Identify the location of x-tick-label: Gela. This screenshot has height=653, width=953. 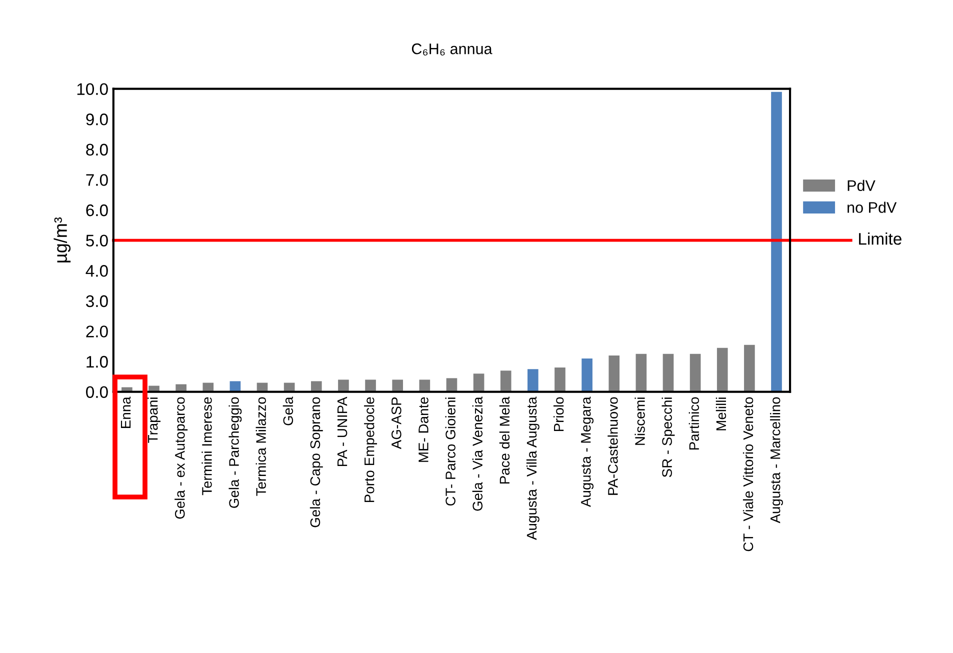
(288, 411).